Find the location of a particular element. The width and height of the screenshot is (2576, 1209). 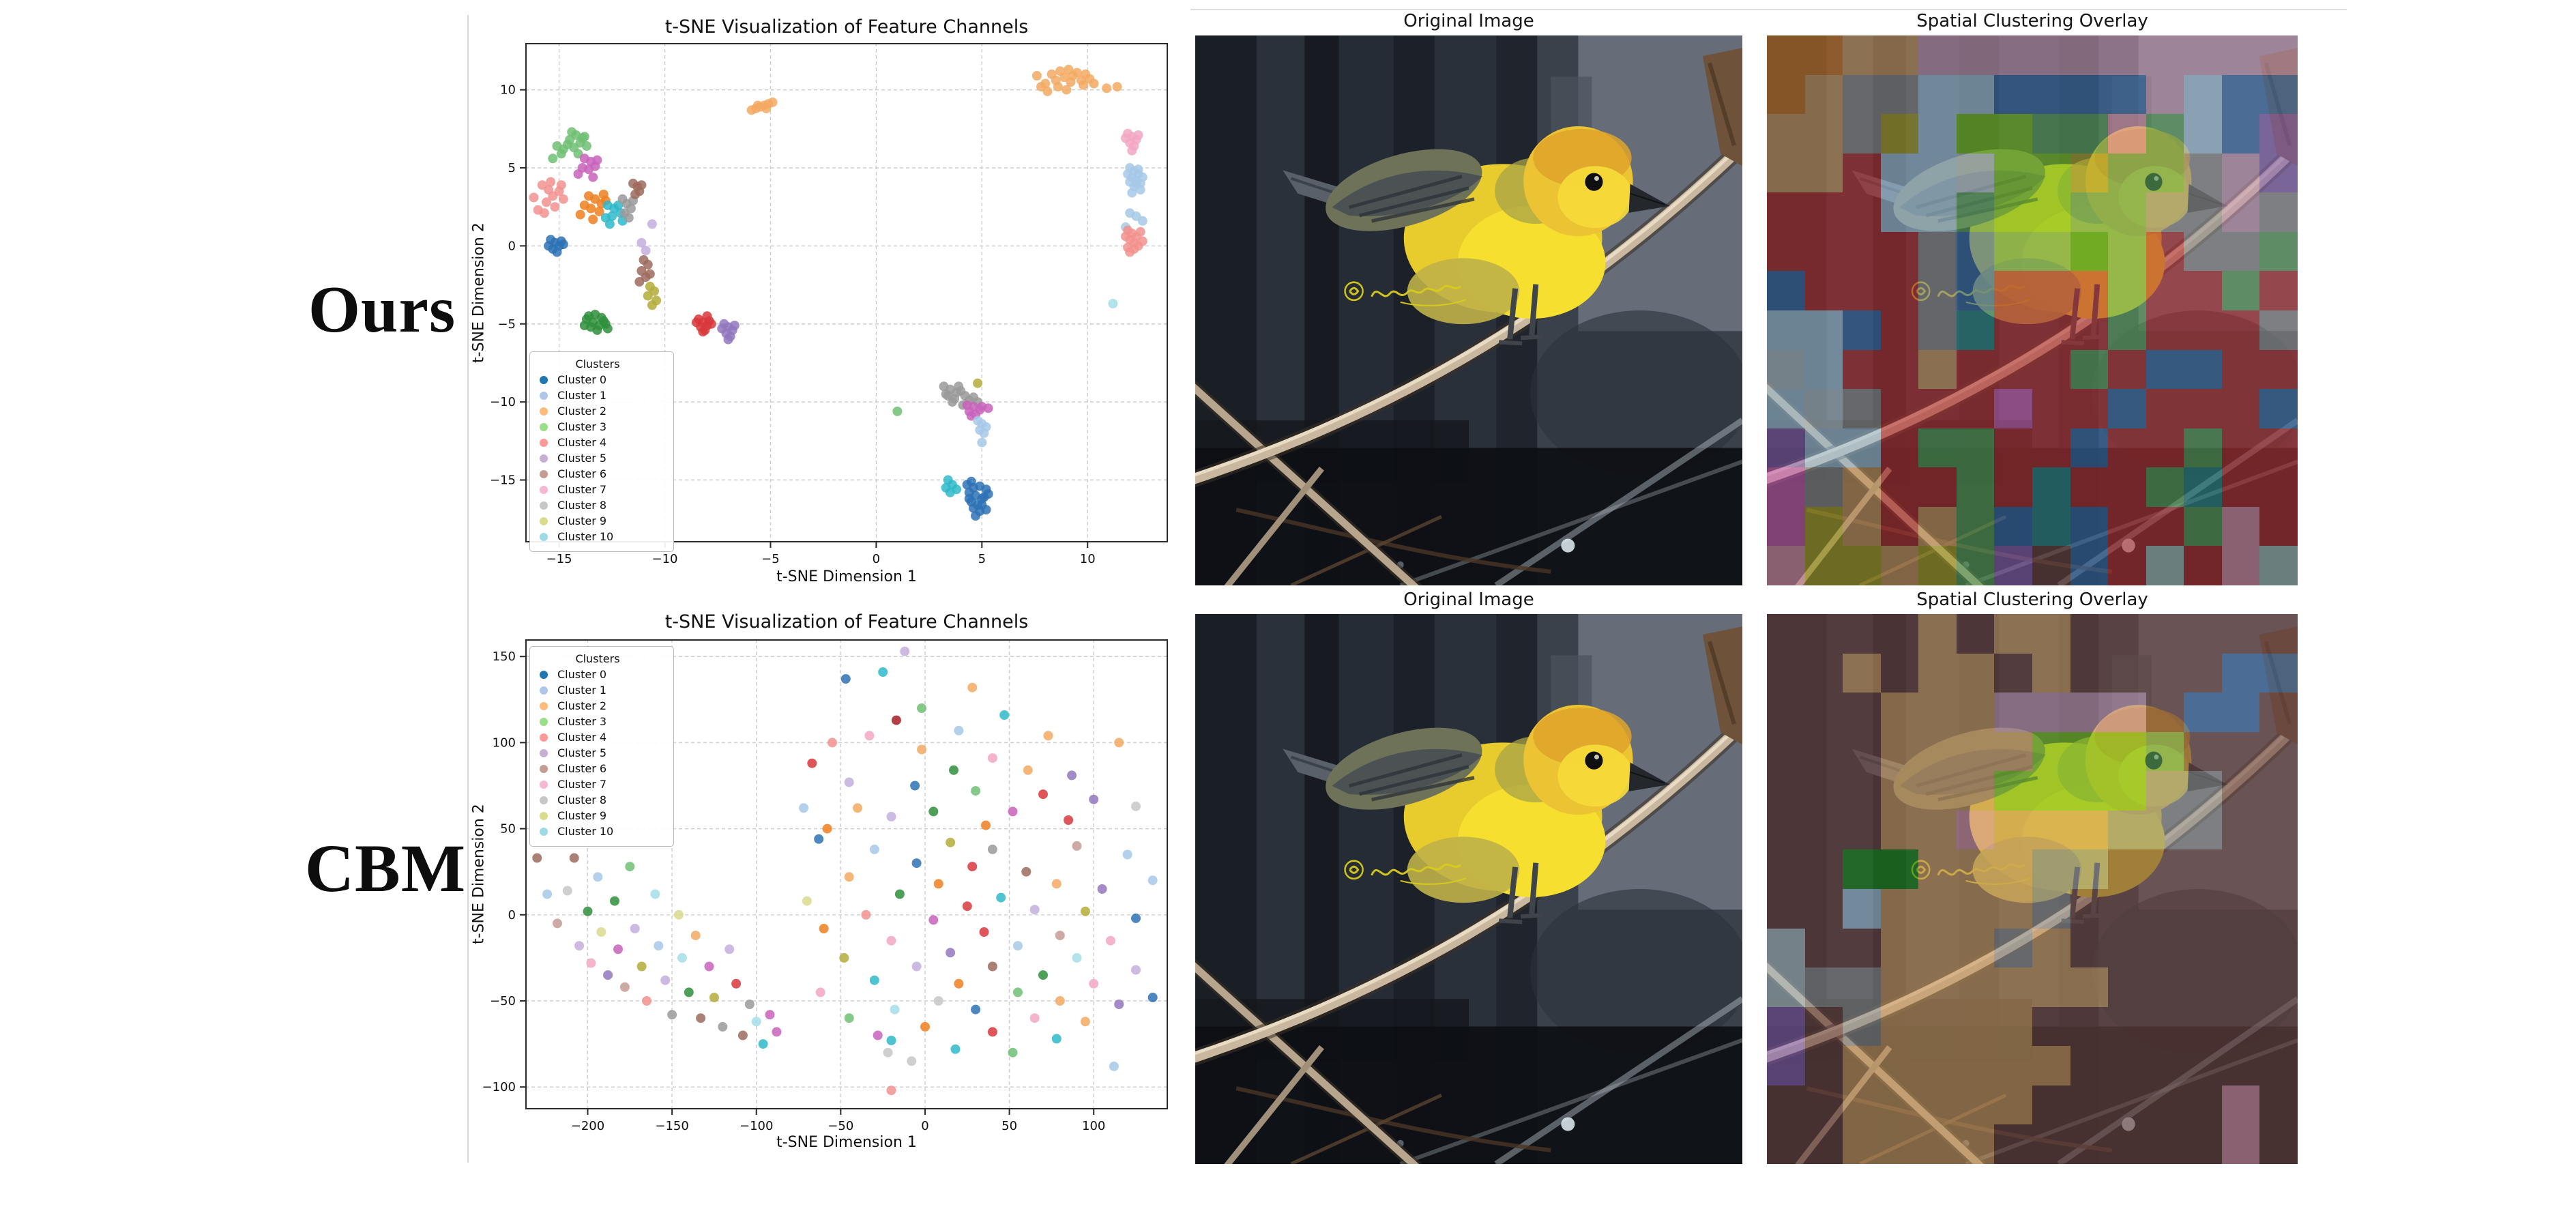

legend-row: Cluster 9 is located at coordinates (598, 816).